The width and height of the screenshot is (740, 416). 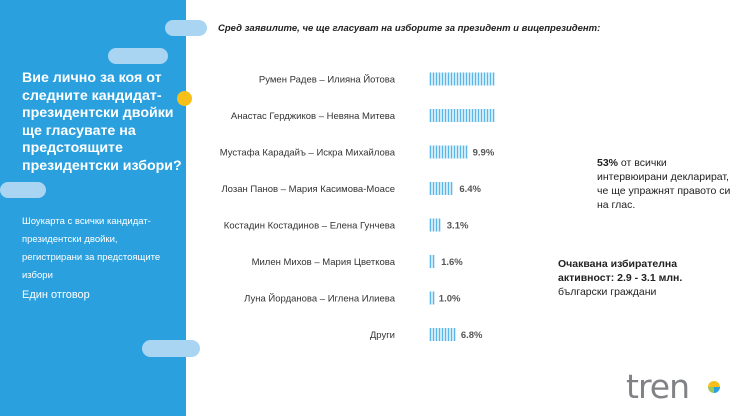 What do you see at coordinates (310, 226) in the screenshot?
I see `category-label: Костадин Костадинов – Елена Гунчева` at bounding box center [310, 226].